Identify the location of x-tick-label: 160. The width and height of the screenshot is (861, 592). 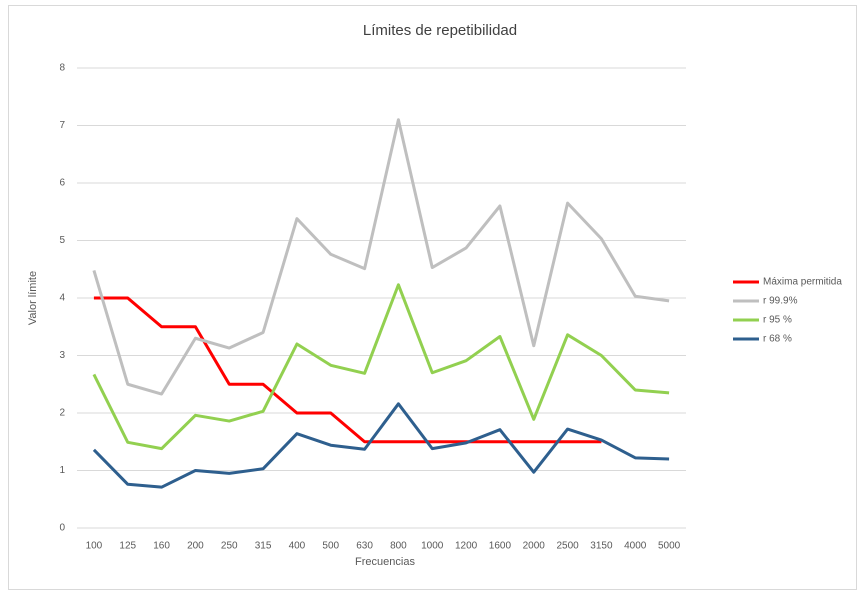
(161, 546).